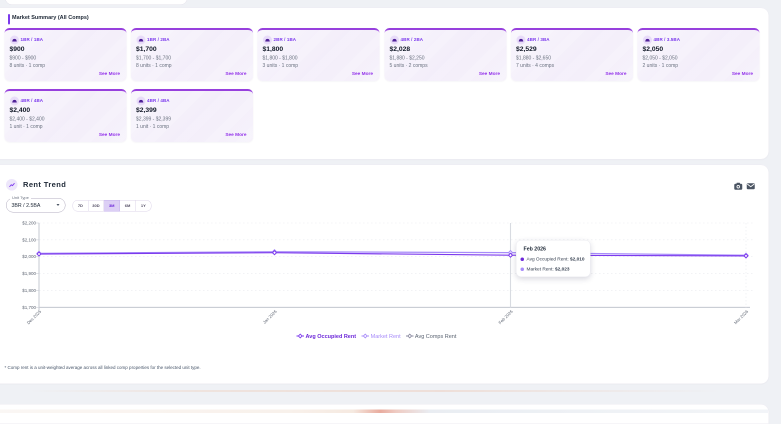 The height and width of the screenshot is (424, 781). I want to click on svg-text: $2,100, so click(29, 239).